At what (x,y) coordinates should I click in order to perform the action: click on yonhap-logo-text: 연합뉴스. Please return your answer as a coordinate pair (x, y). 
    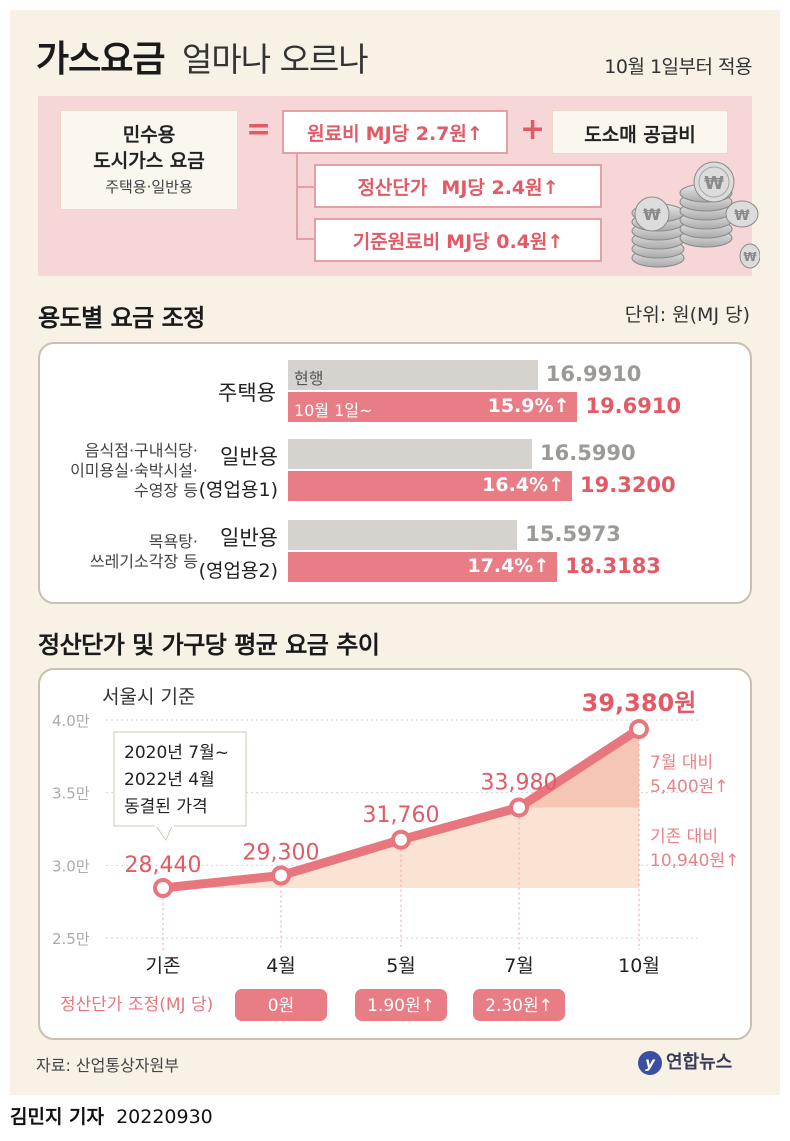
    Looking at the image, I should click on (699, 1062).